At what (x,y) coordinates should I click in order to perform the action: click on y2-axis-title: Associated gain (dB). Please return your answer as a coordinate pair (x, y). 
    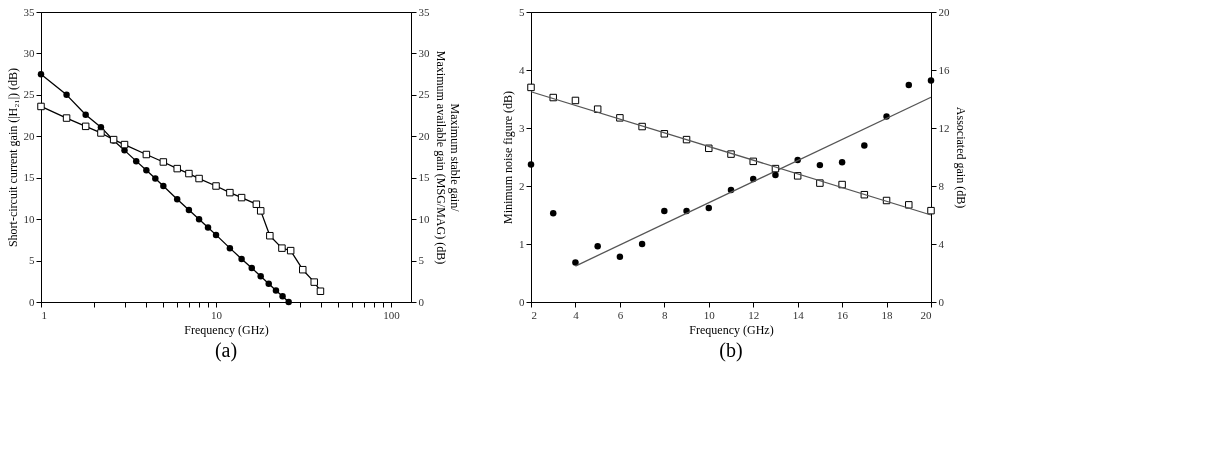
    Looking at the image, I should click on (960, 157).